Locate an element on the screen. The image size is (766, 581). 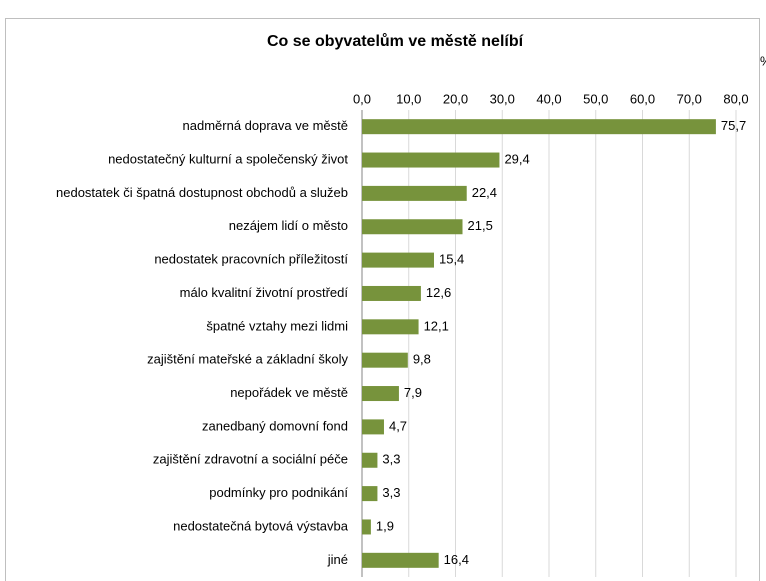
y-tick-label: málo kvalitní životní prostředí is located at coordinates (264, 292).